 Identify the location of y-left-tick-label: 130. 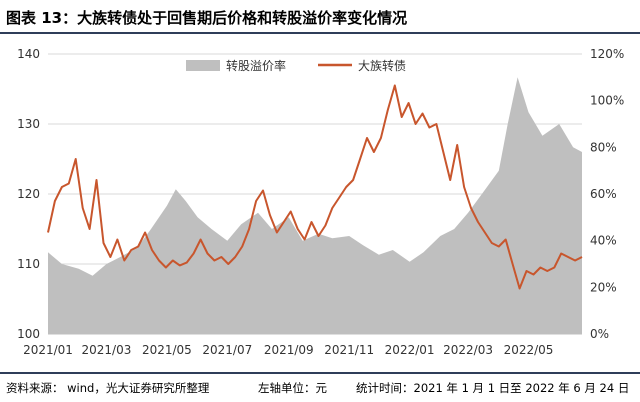
(28, 124).